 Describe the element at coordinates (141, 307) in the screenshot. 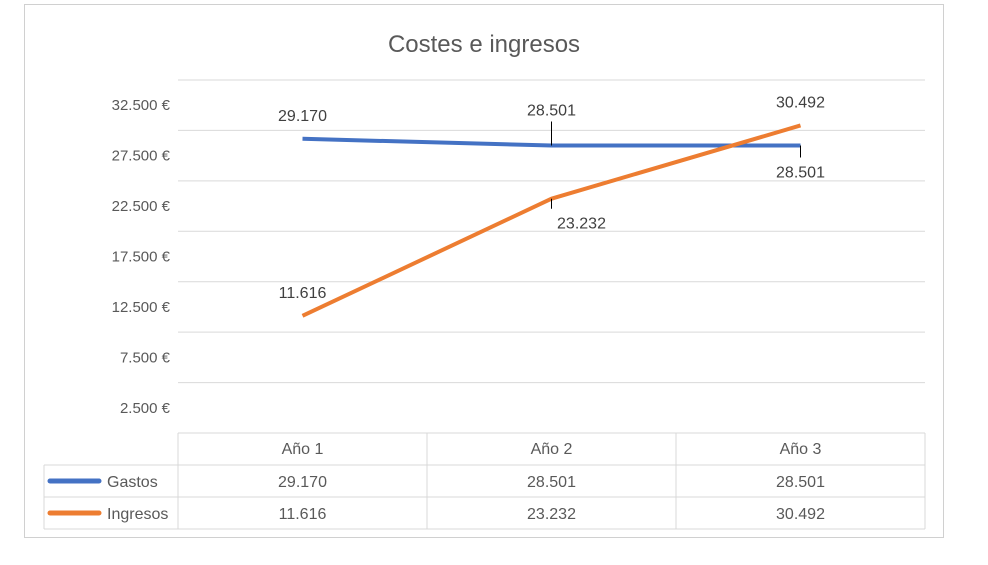

I see `y-tick-label: 12.500 €` at that location.